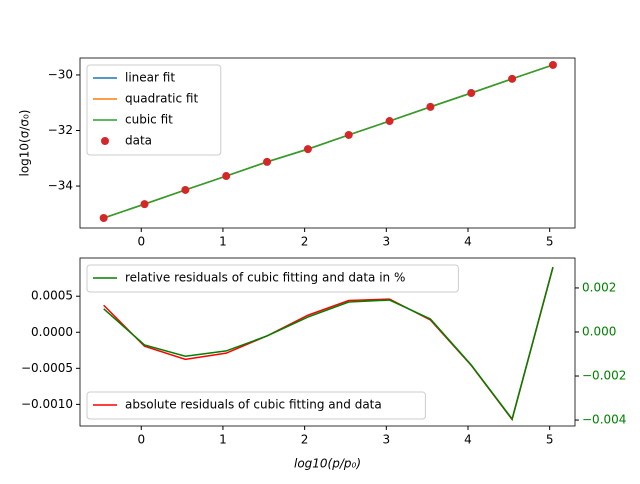  What do you see at coordinates (52, 332) in the screenshot?
I see `y-tick-label: 0.0000` at bounding box center [52, 332].